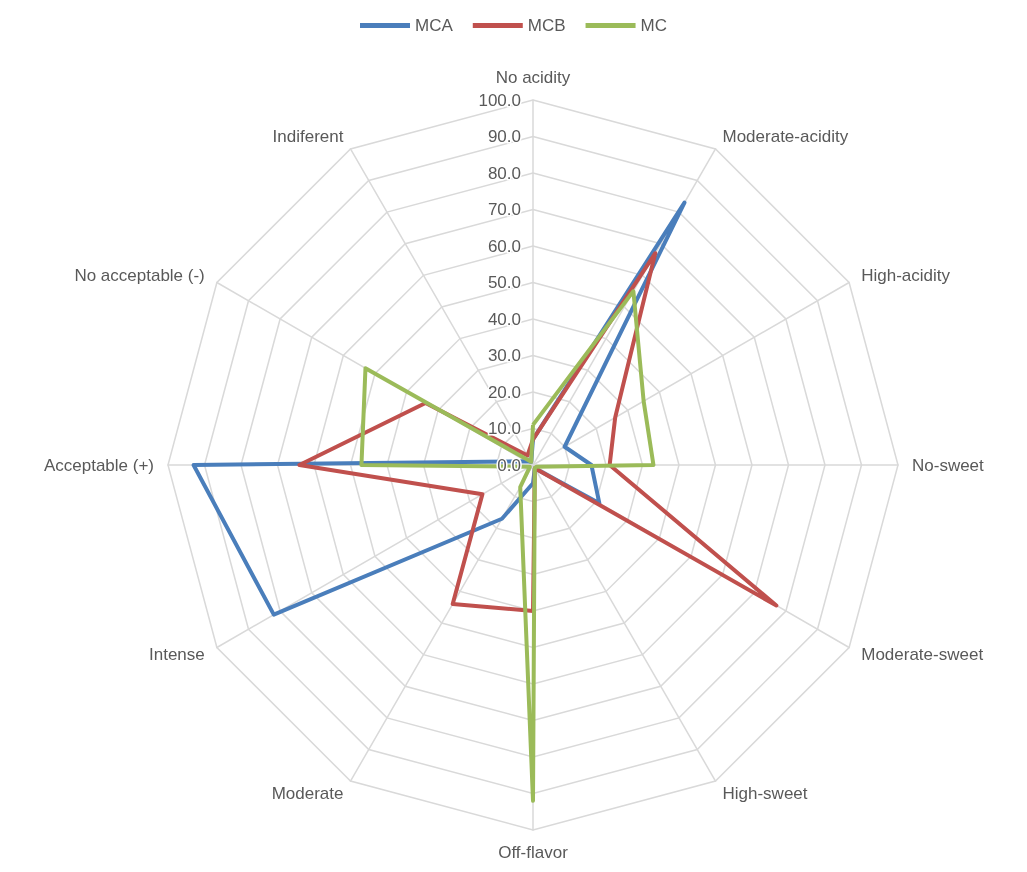 The height and width of the screenshot is (872, 1027). What do you see at coordinates (948, 465) in the screenshot?
I see `spoke-label: No-sweet` at bounding box center [948, 465].